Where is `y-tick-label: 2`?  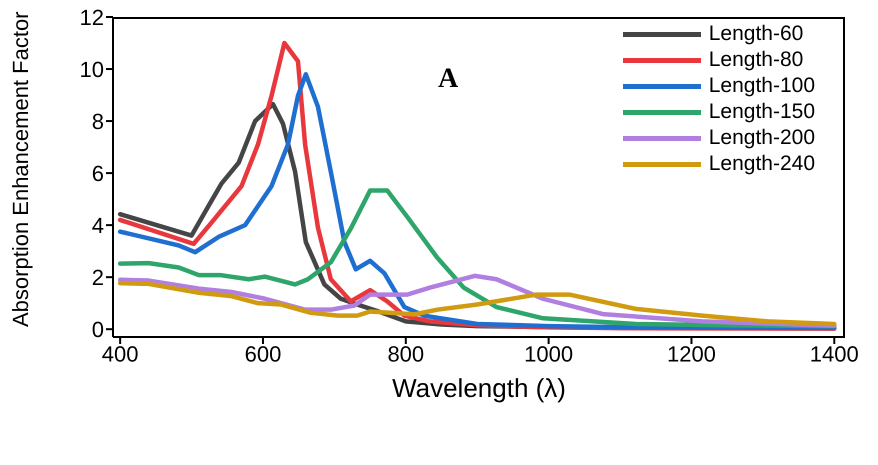 y-tick-label: 2 is located at coordinates (98, 277).